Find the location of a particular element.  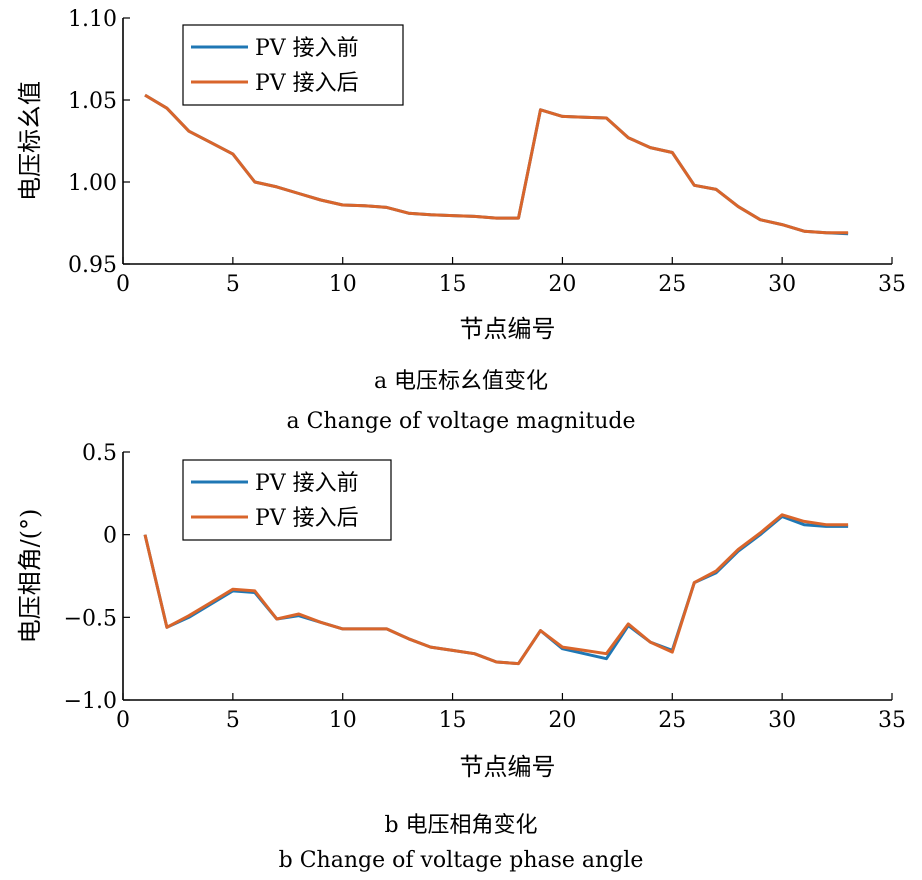

legend-label-after-a: PV 接入后 is located at coordinates (307, 83).